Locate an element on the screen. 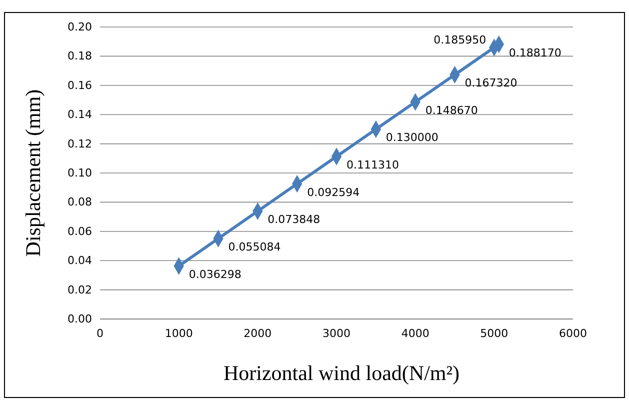  y-tick-label: 0.20 is located at coordinates (80, 27).